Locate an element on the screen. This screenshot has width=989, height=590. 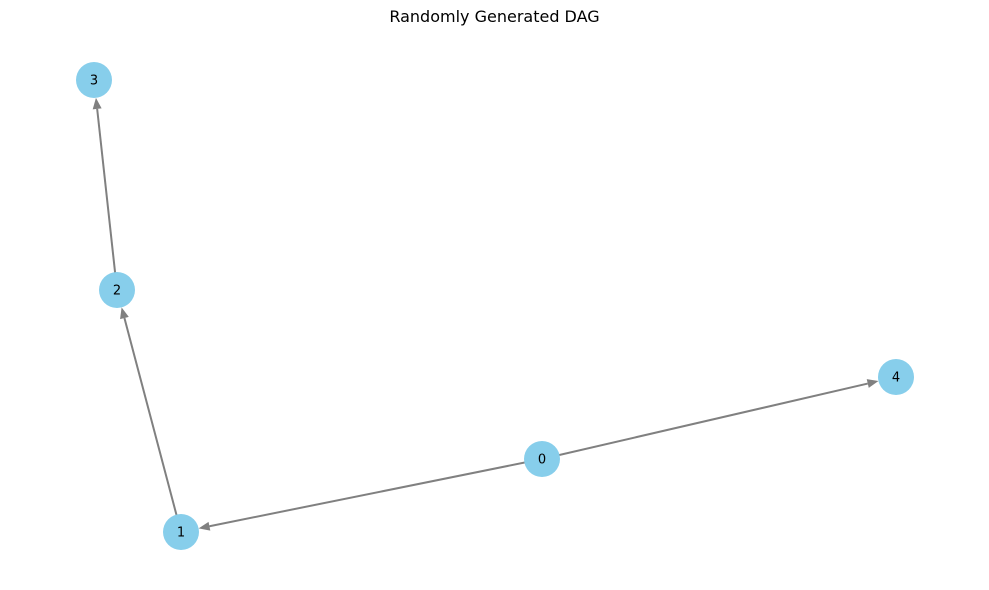
node-label: 0 is located at coordinates (542, 460).